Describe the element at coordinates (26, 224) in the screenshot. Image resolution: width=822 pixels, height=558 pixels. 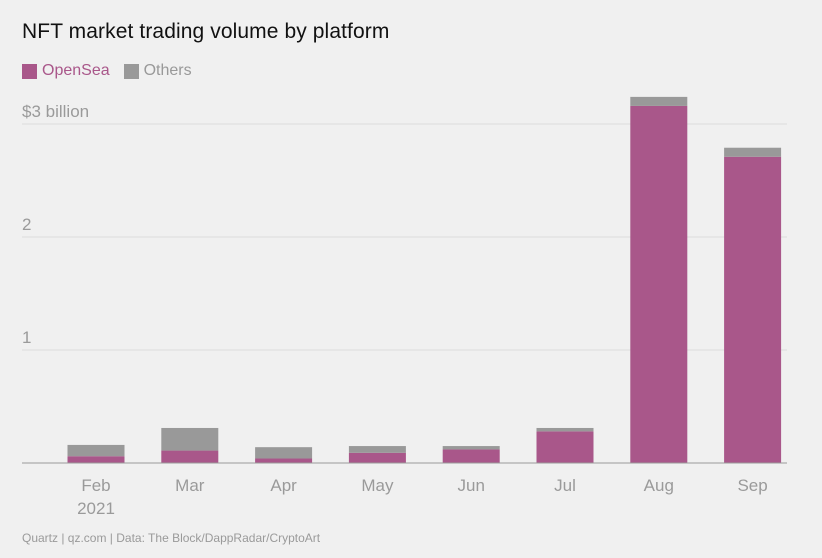
I see `y-tick-label: 2` at that location.